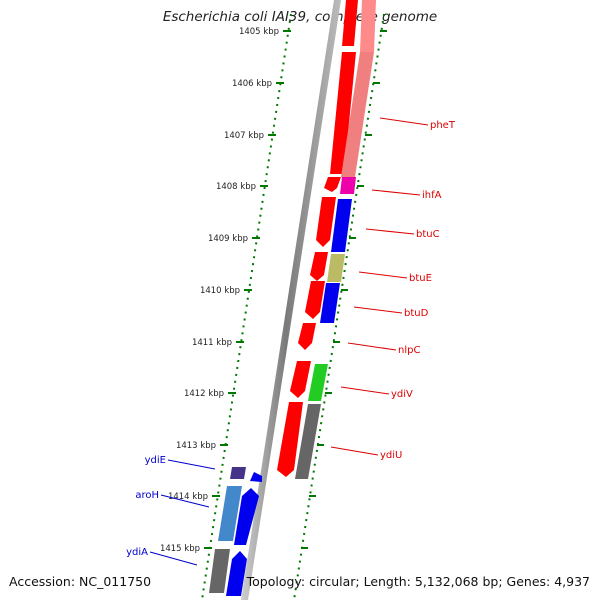  I want to click on cog-bar-pheT-top, so click(368, 26).